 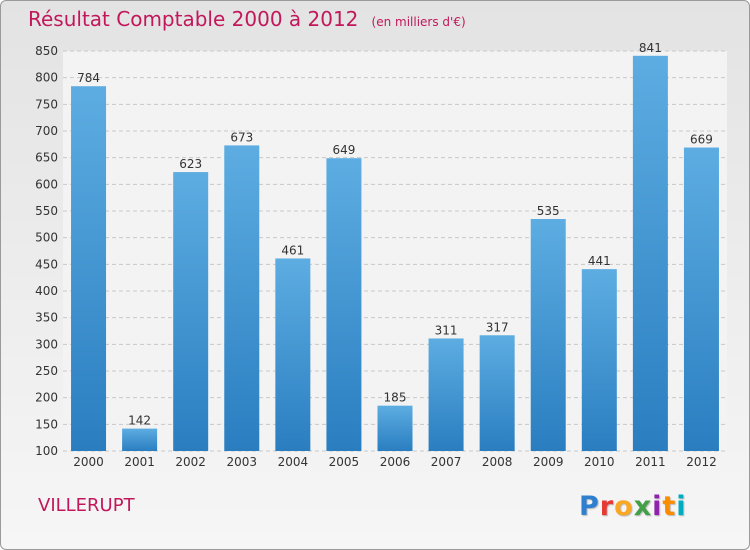 I want to click on y-tick-label: 400, so click(x=46, y=291).